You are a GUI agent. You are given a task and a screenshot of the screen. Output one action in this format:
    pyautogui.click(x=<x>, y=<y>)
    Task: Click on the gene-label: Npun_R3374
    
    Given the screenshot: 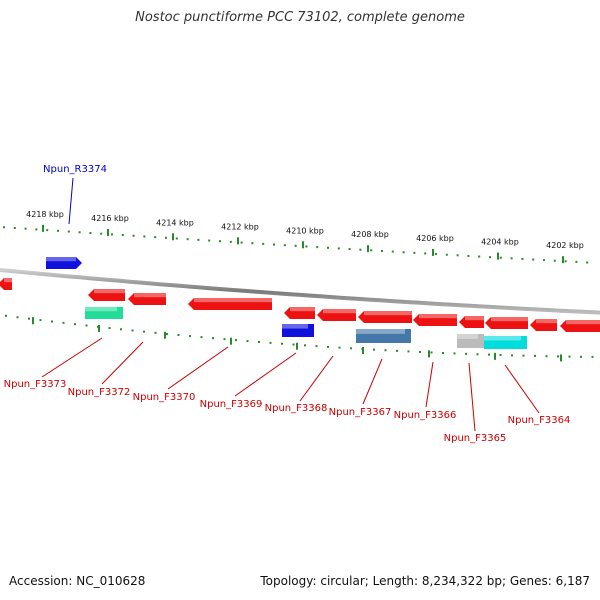 What is the action you would take?
    pyautogui.click(x=75, y=169)
    